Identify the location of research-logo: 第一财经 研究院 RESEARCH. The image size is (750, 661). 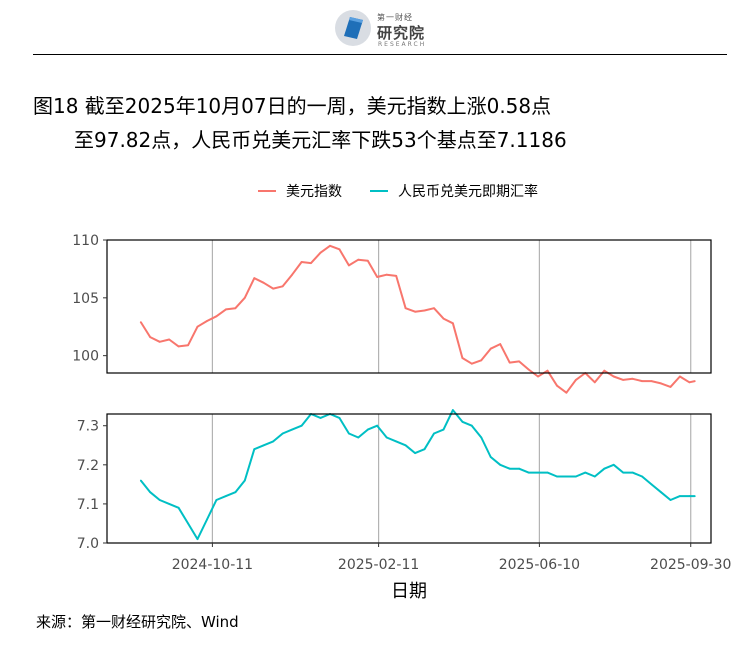
(383, 30).